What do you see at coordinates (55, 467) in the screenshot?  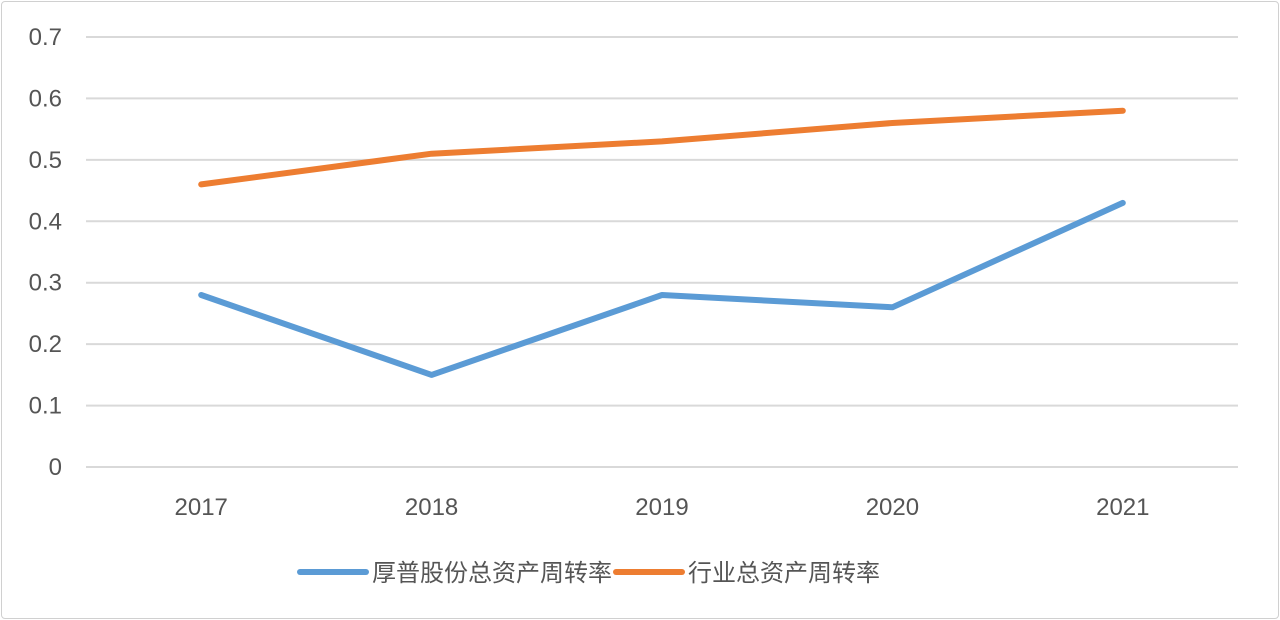 I see `y-tick-label: 0` at bounding box center [55, 467].